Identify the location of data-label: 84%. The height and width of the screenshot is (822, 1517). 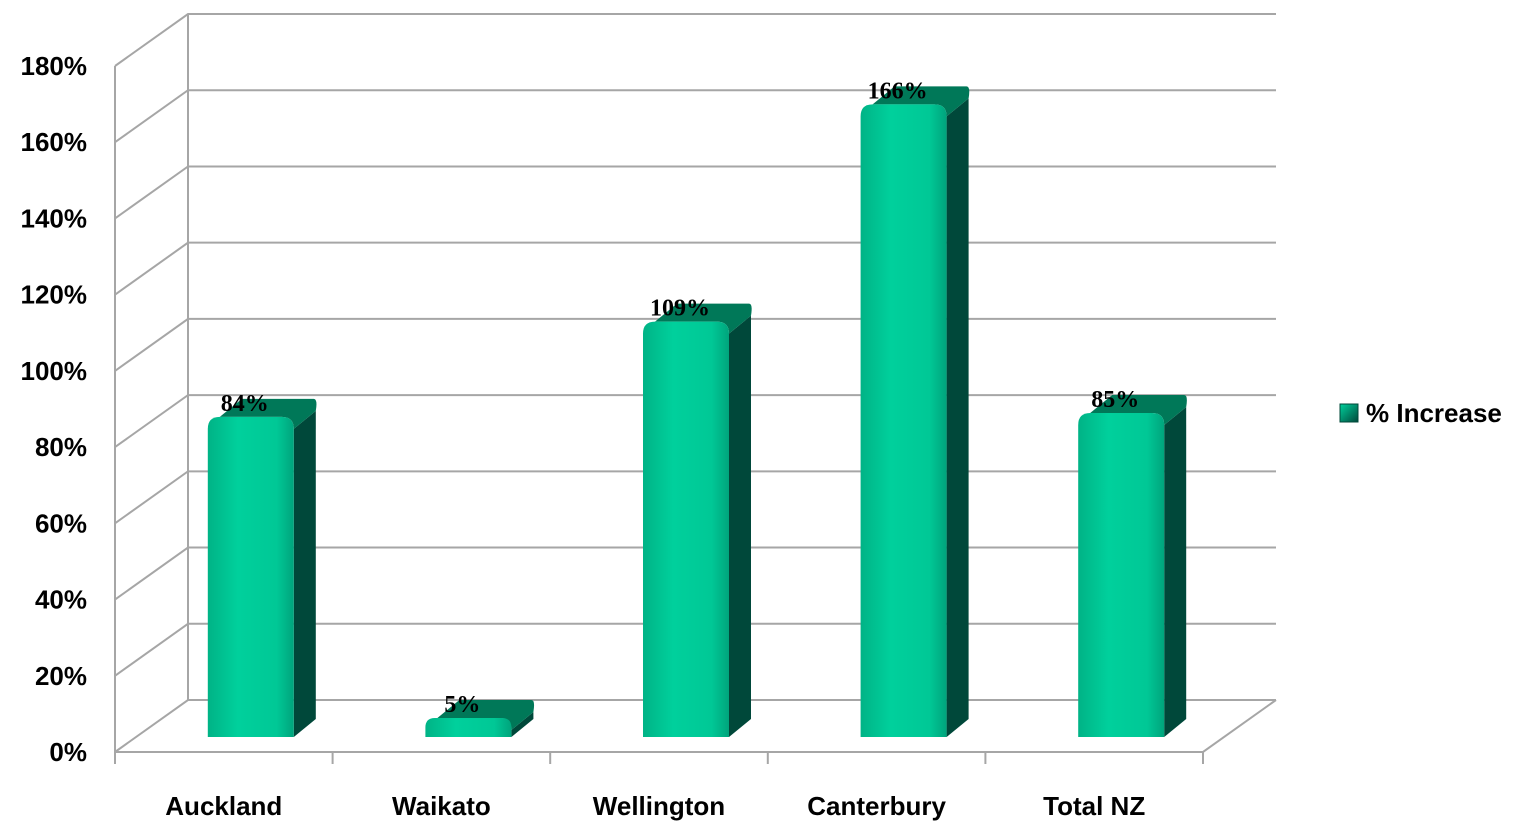
(245, 404).